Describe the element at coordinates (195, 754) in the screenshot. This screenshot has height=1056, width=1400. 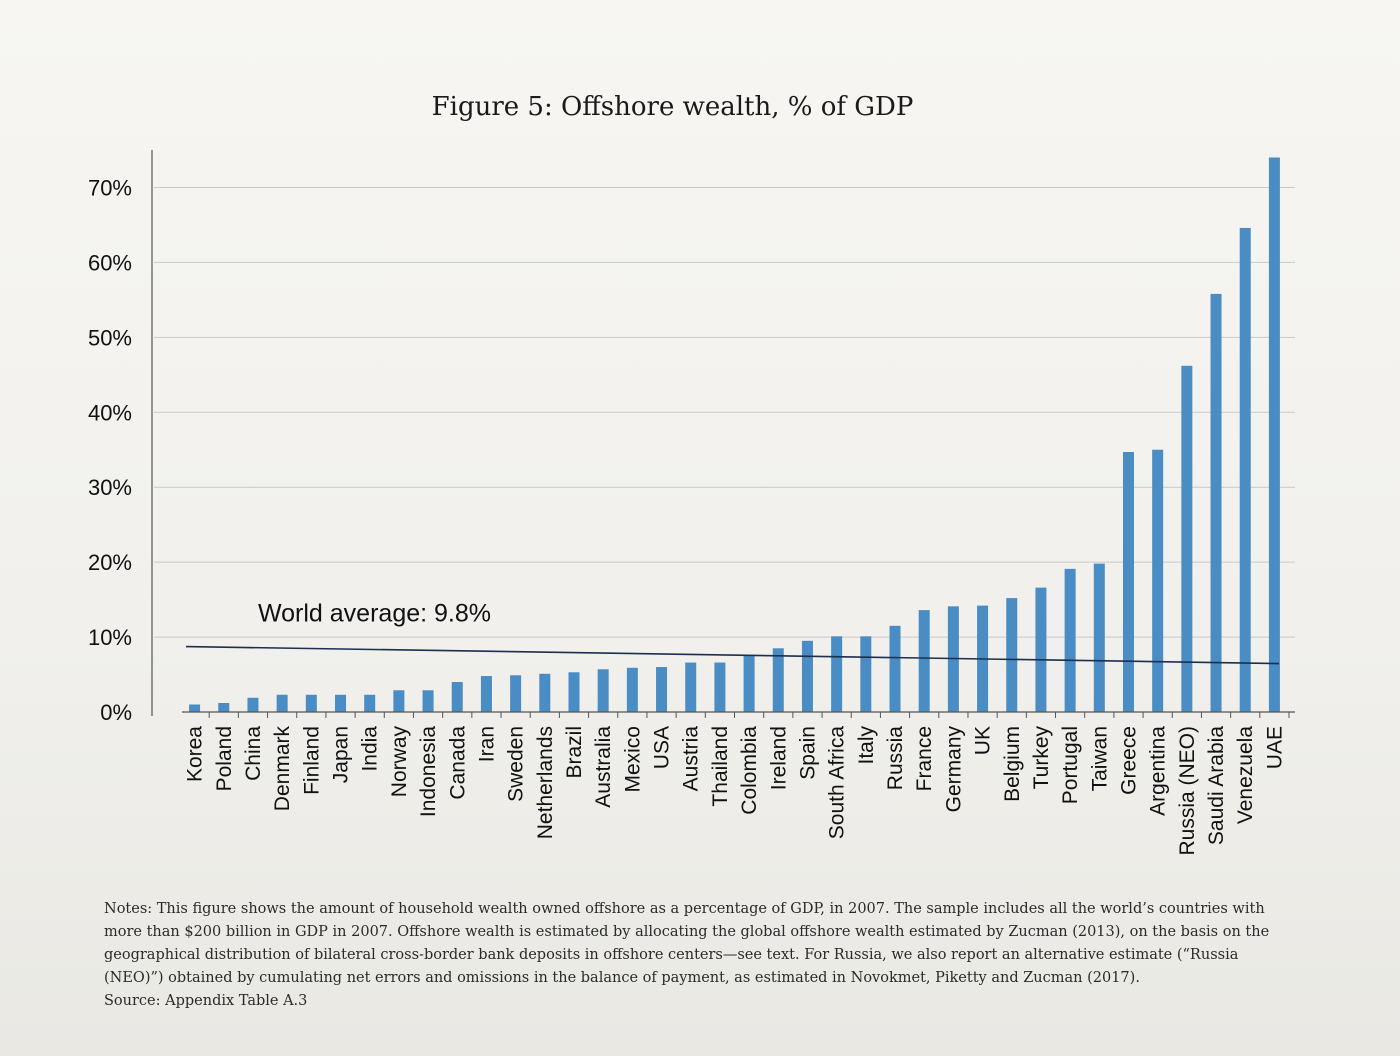
I see `category-label: Korea` at that location.